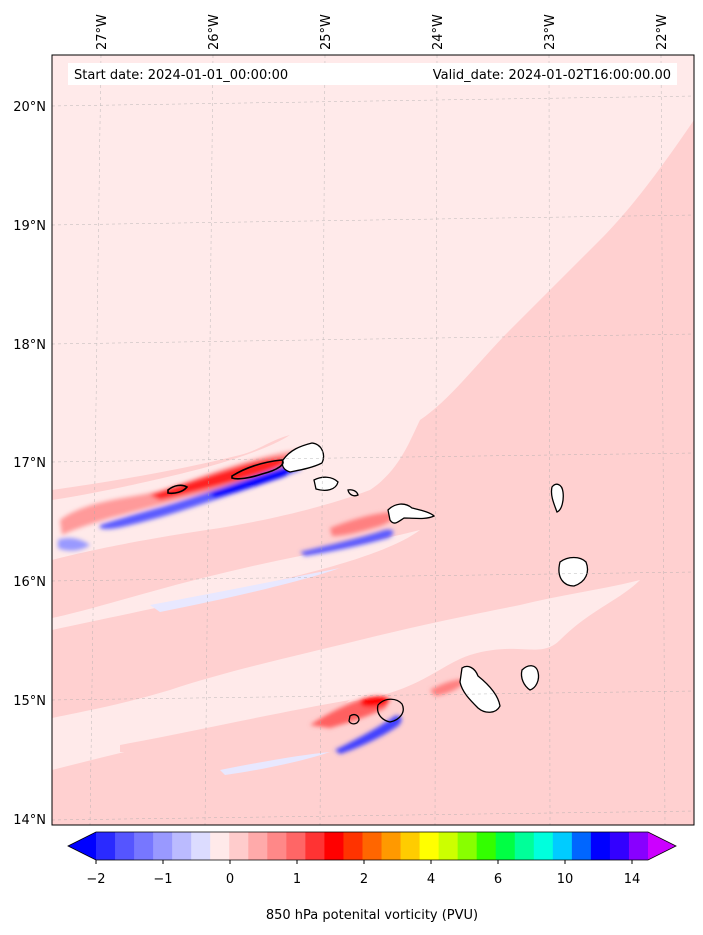 The height and width of the screenshot is (935, 703). I want to click on lat-label: 19°N, so click(29, 226).